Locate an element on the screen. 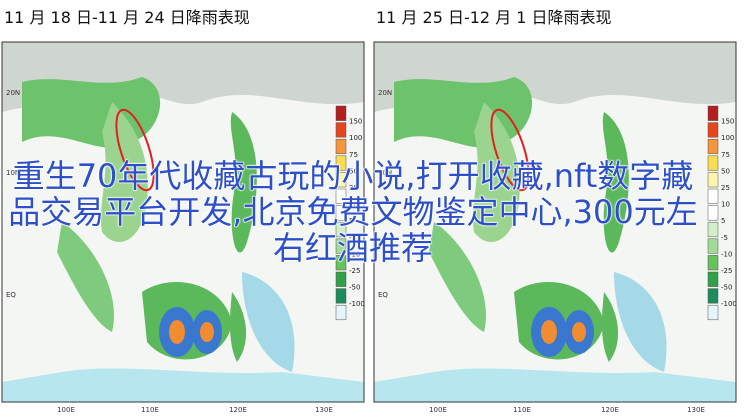  panel-title: 11 月 18 日-11 月 24 日降雨表现 is located at coordinates (127, 17).